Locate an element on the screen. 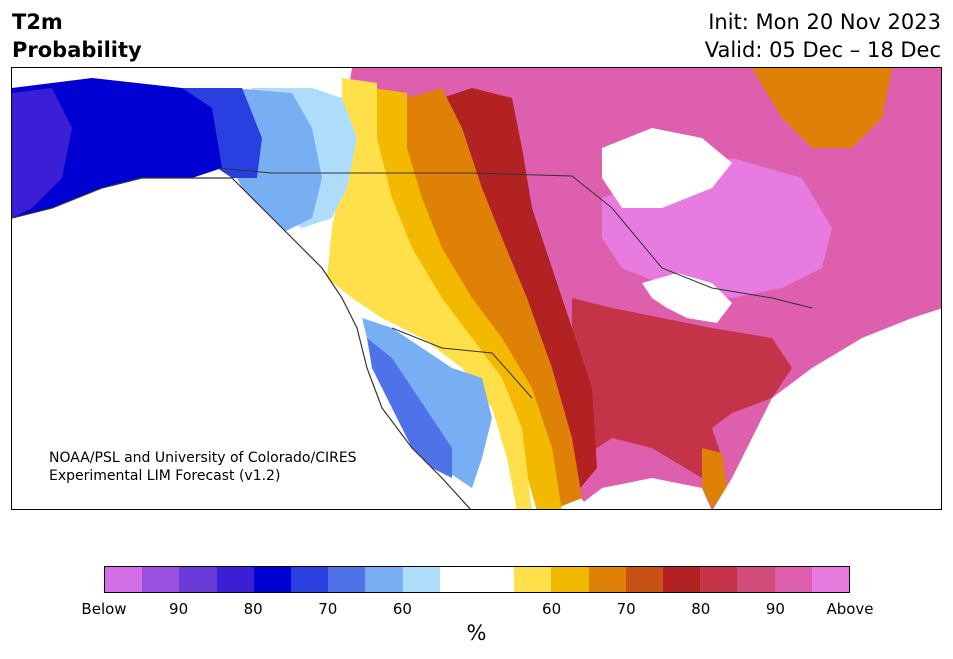  colorbar-tick-label: Below is located at coordinates (104, 609).